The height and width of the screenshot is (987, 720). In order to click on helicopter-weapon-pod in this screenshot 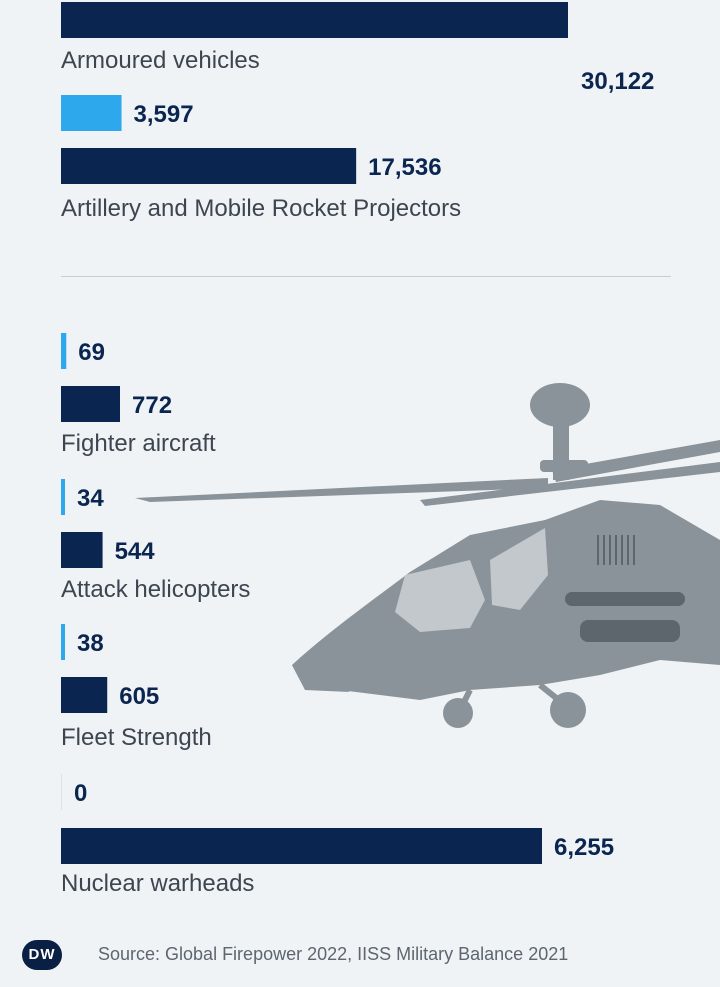, I will do `click(625, 599)`.